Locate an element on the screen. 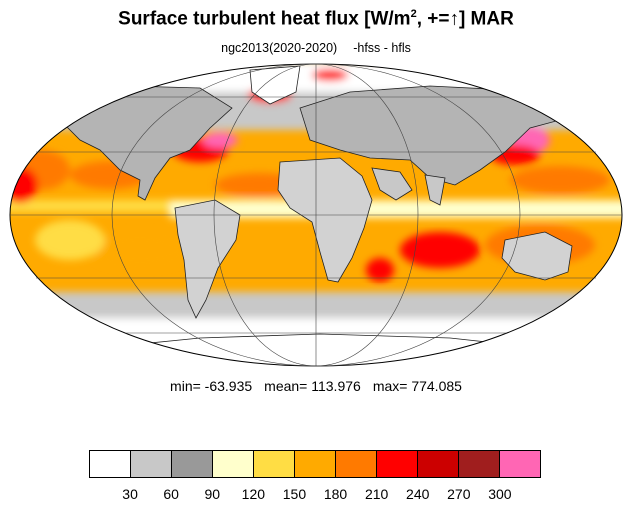 The width and height of the screenshot is (632, 506). max-value: max= 774.085 is located at coordinates (417, 386).